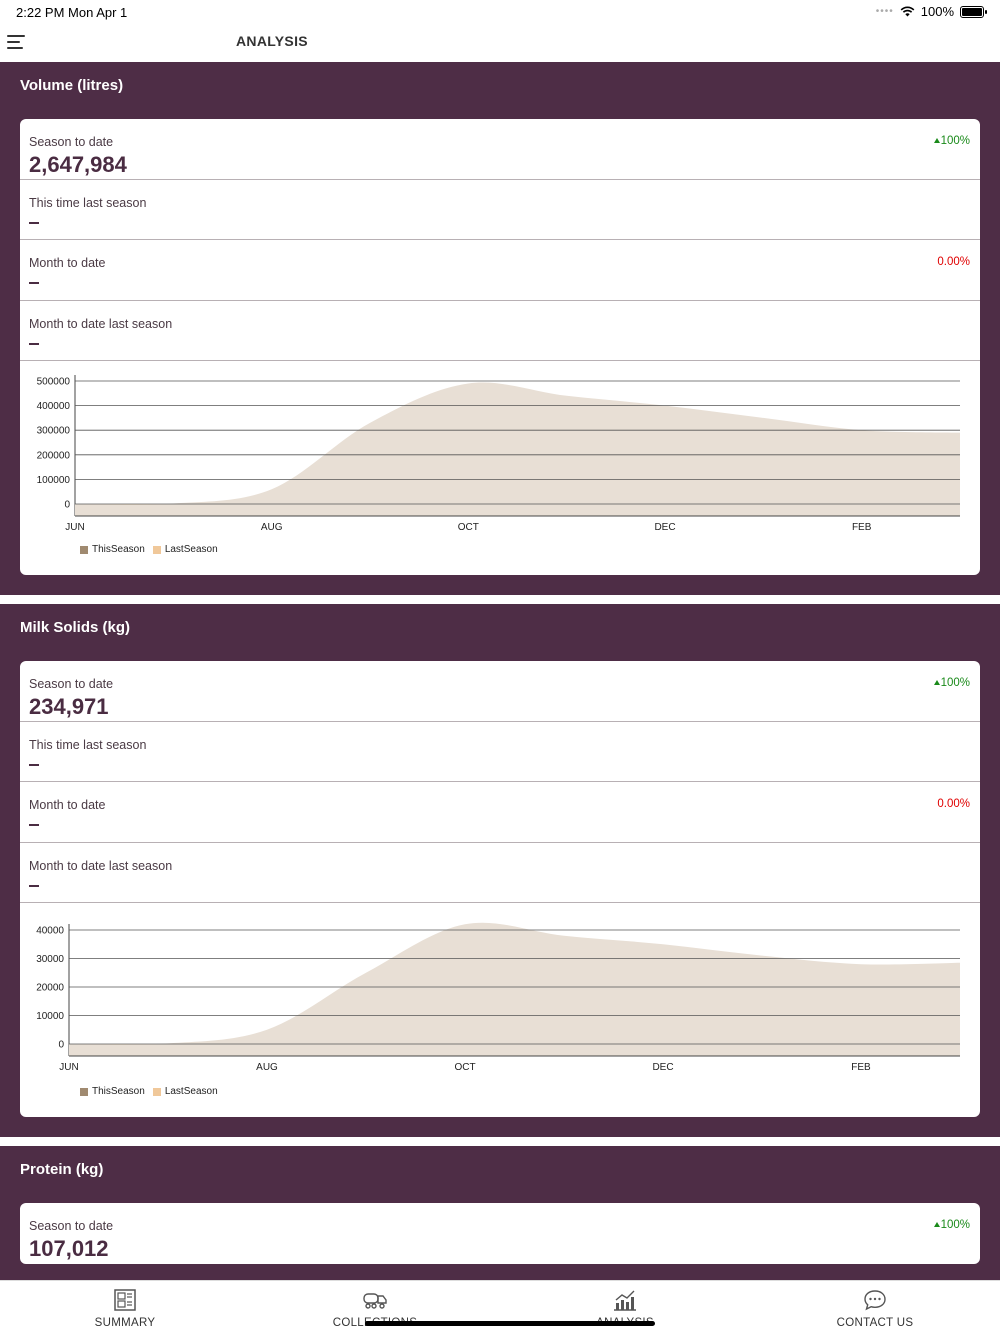 This screenshot has height=1334, width=1000. What do you see at coordinates (72, 85) in the screenshot?
I see `section-title: Volume (litres)` at bounding box center [72, 85].